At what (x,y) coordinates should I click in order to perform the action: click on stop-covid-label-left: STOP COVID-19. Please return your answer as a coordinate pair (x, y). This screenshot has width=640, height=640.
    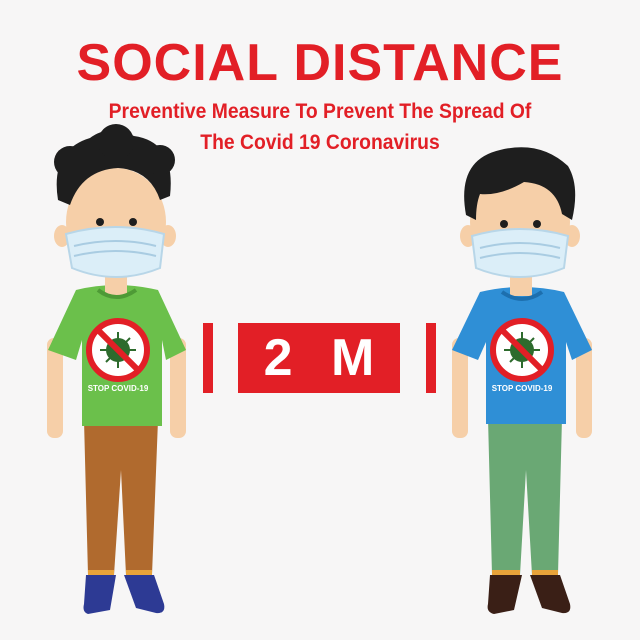
    Looking at the image, I should click on (118, 388).